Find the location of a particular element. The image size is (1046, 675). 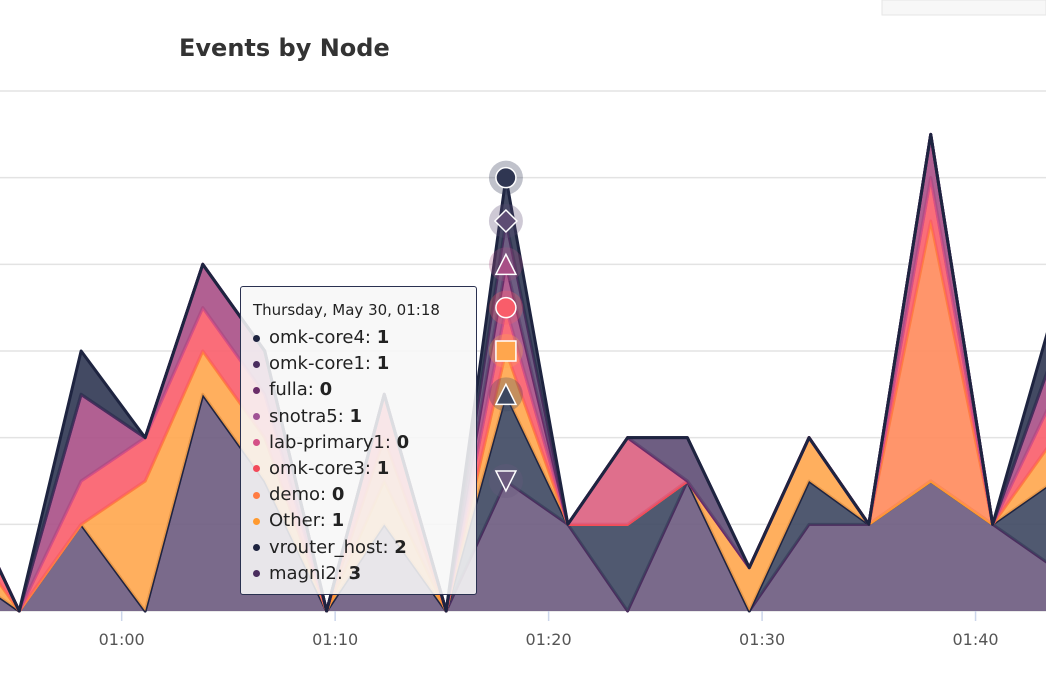

tooltip-series-name: fulla is located at coordinates (288, 390).